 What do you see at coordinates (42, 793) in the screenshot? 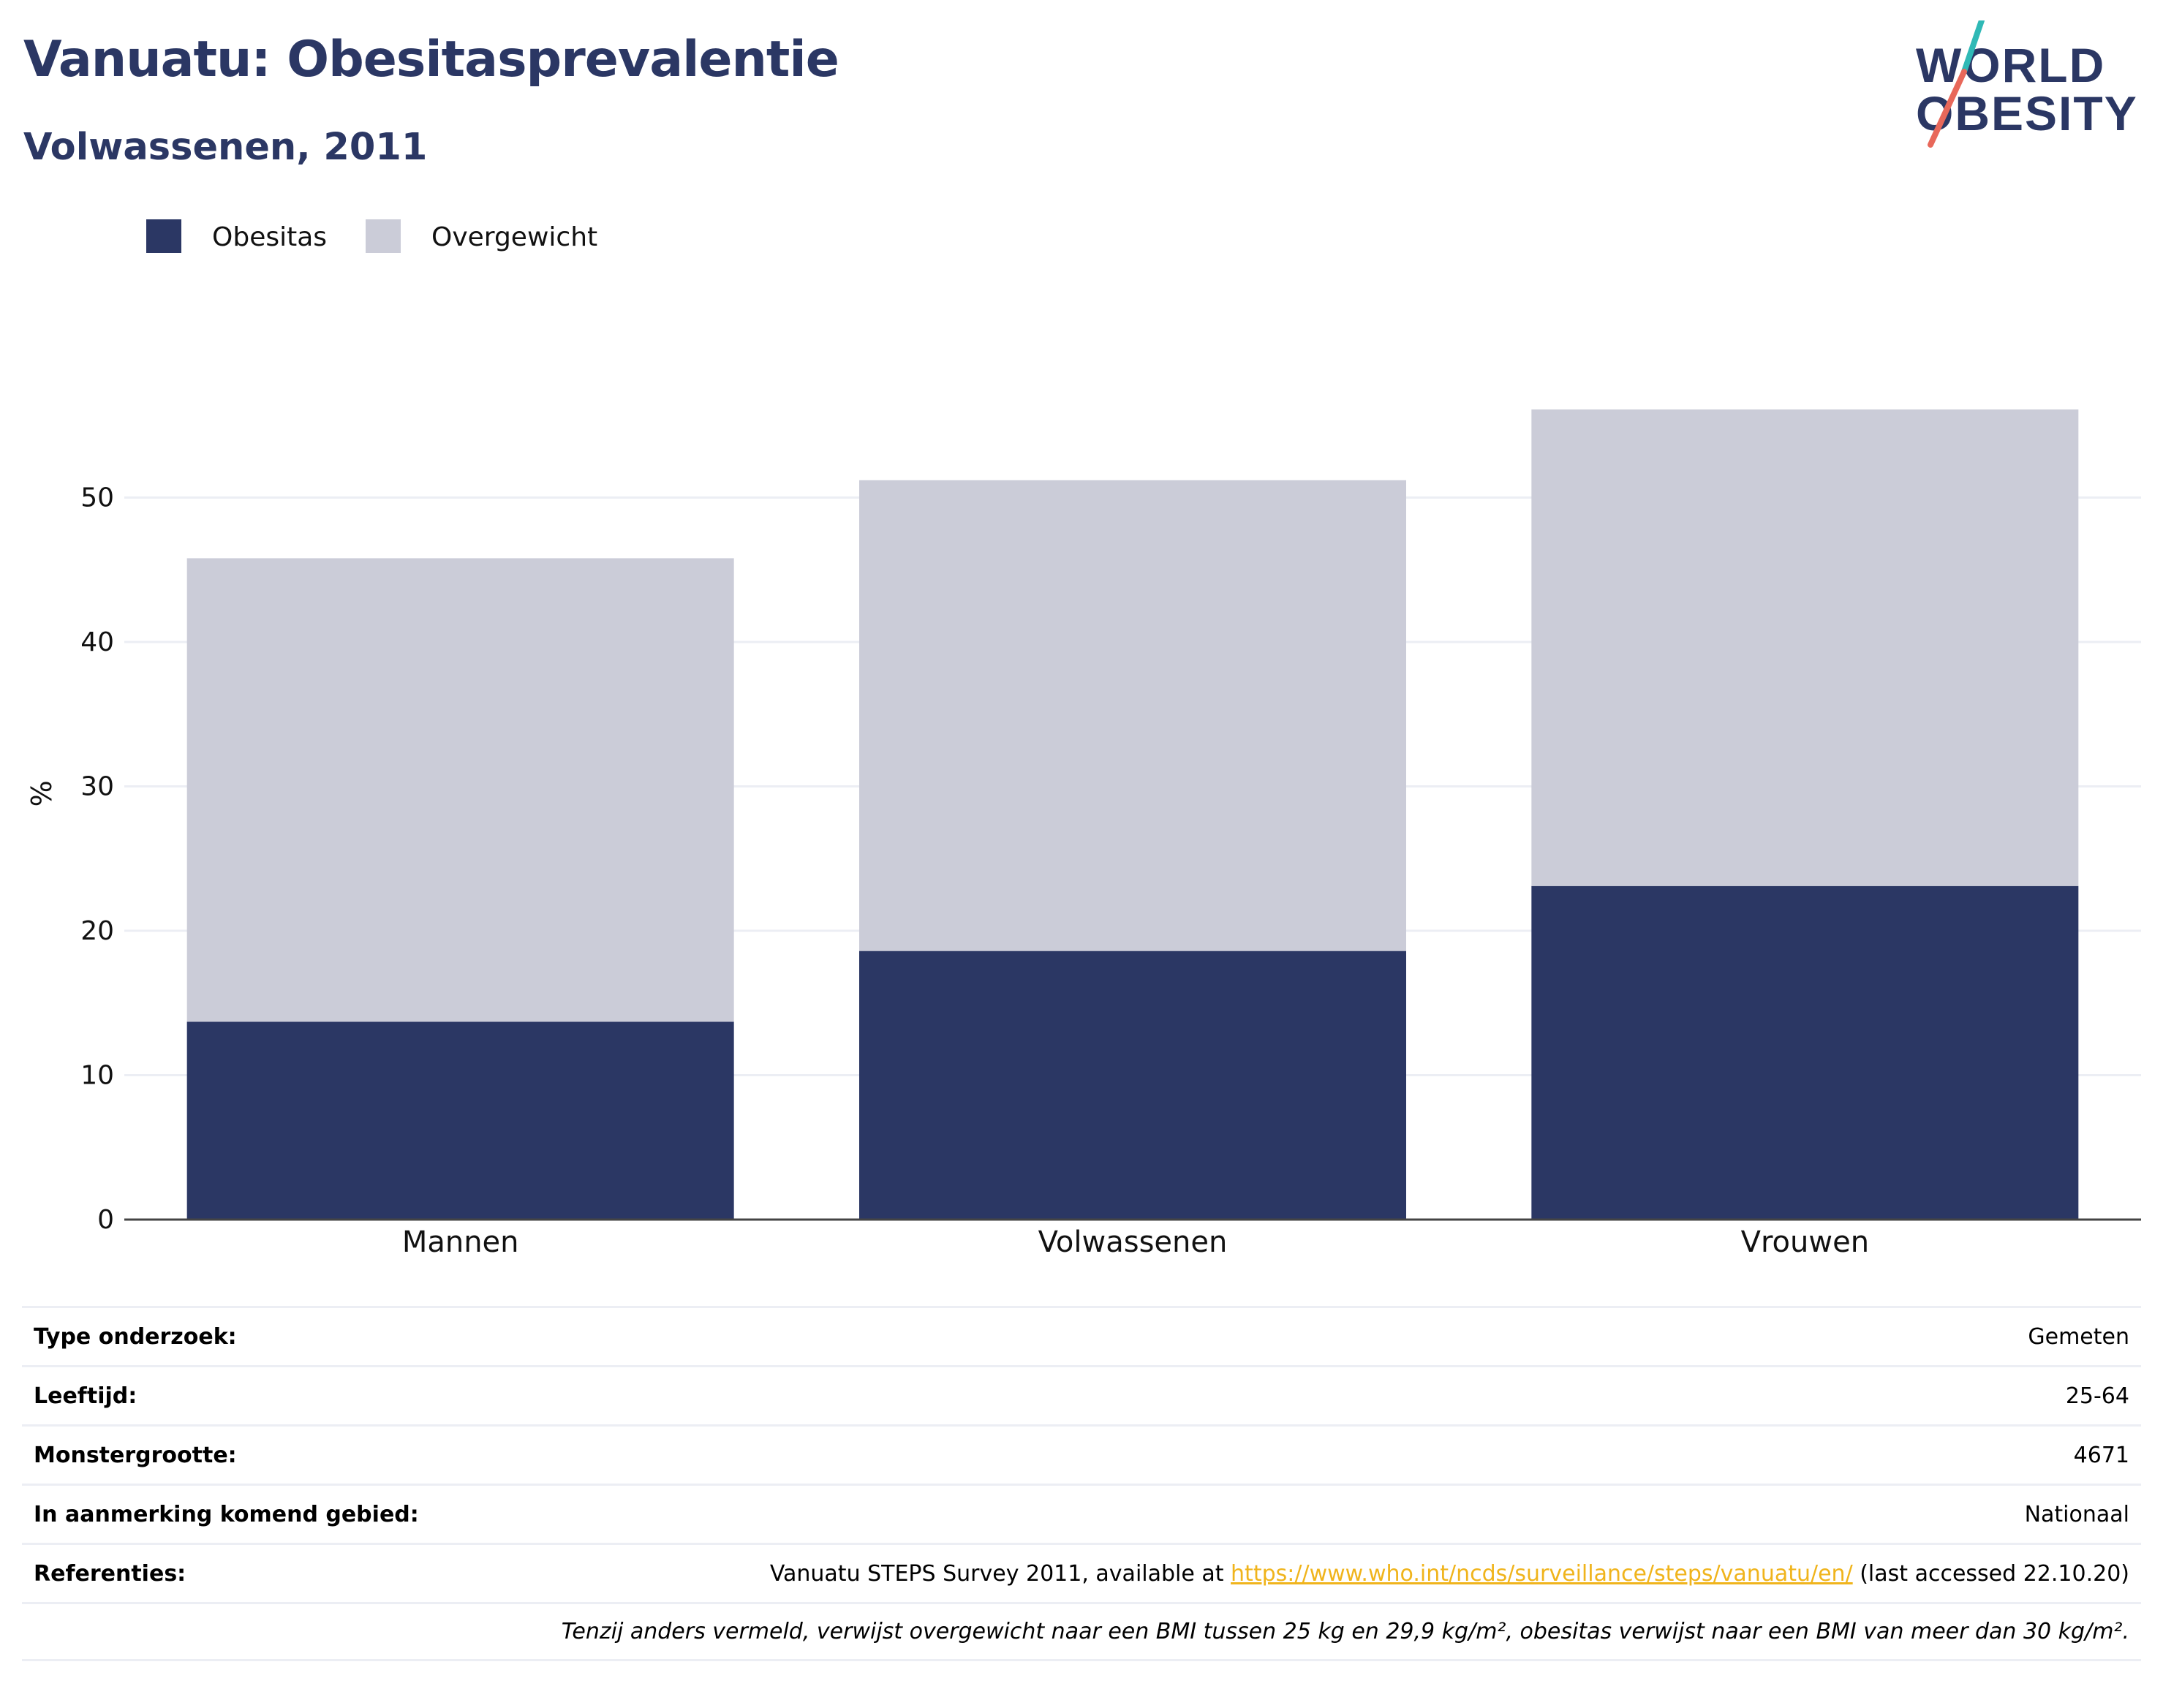
I see `y-axis-title: %` at bounding box center [42, 793].